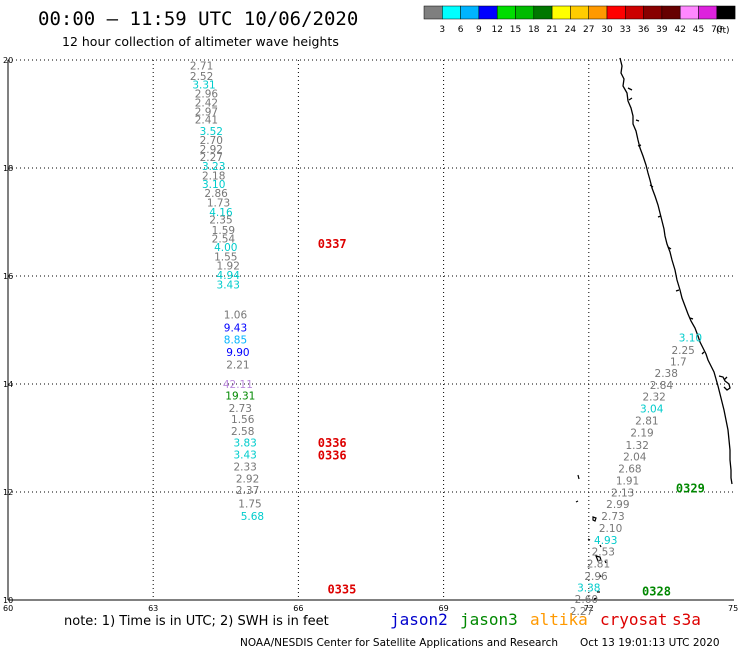 The image size is (740, 650). I want to click on track-time-label: 0329, so click(690, 489).